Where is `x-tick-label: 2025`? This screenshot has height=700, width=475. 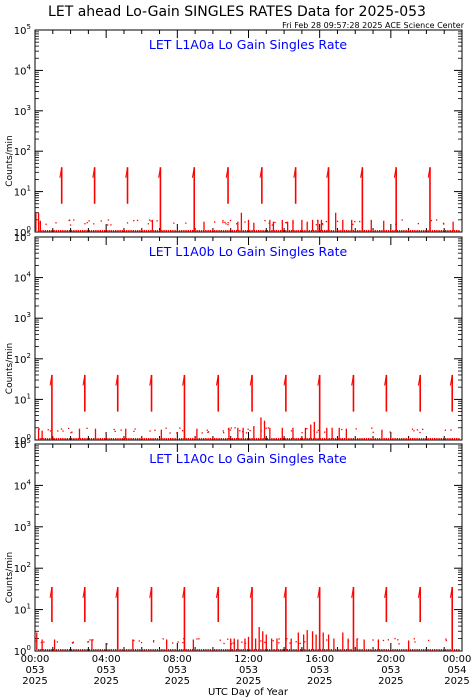 x-tick-label: 2025 is located at coordinates (105, 681).